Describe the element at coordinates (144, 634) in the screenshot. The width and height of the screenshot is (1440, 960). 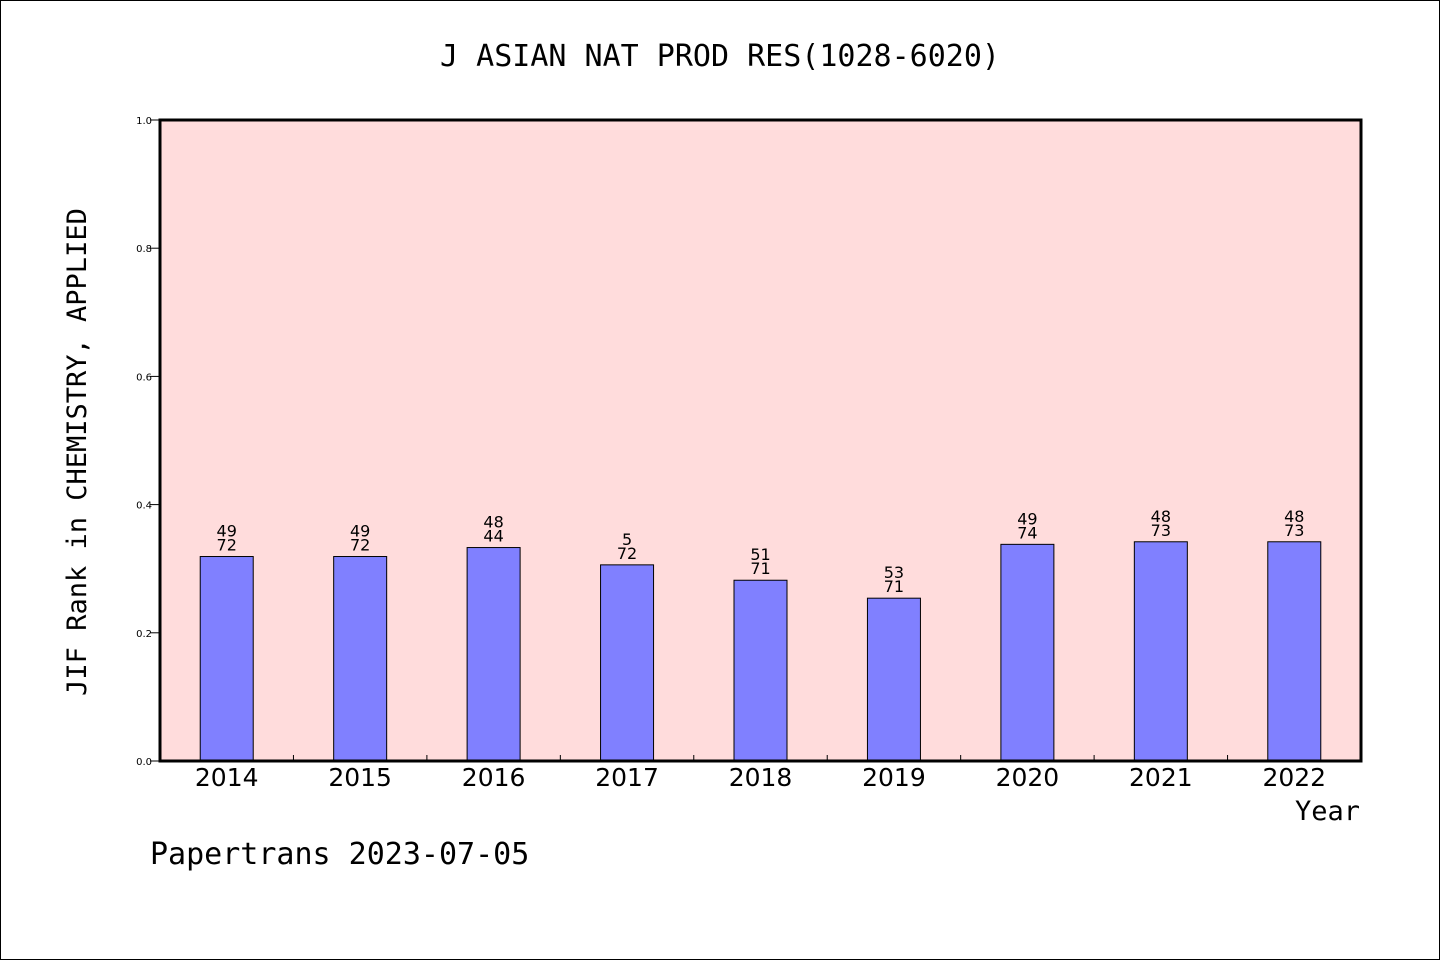
I see `y-tick-label: 0.2` at that location.